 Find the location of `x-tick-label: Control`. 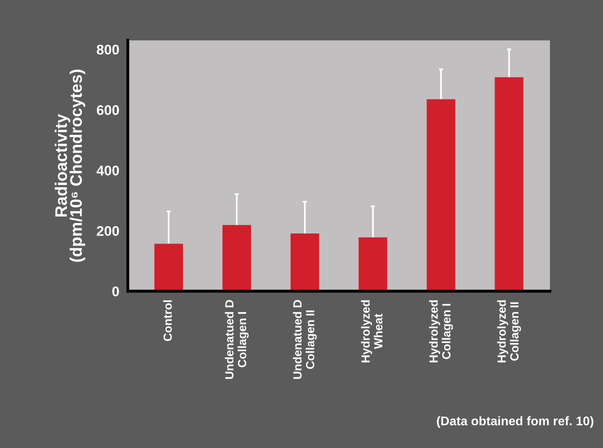

x-tick-label: Control is located at coordinates (167, 321).